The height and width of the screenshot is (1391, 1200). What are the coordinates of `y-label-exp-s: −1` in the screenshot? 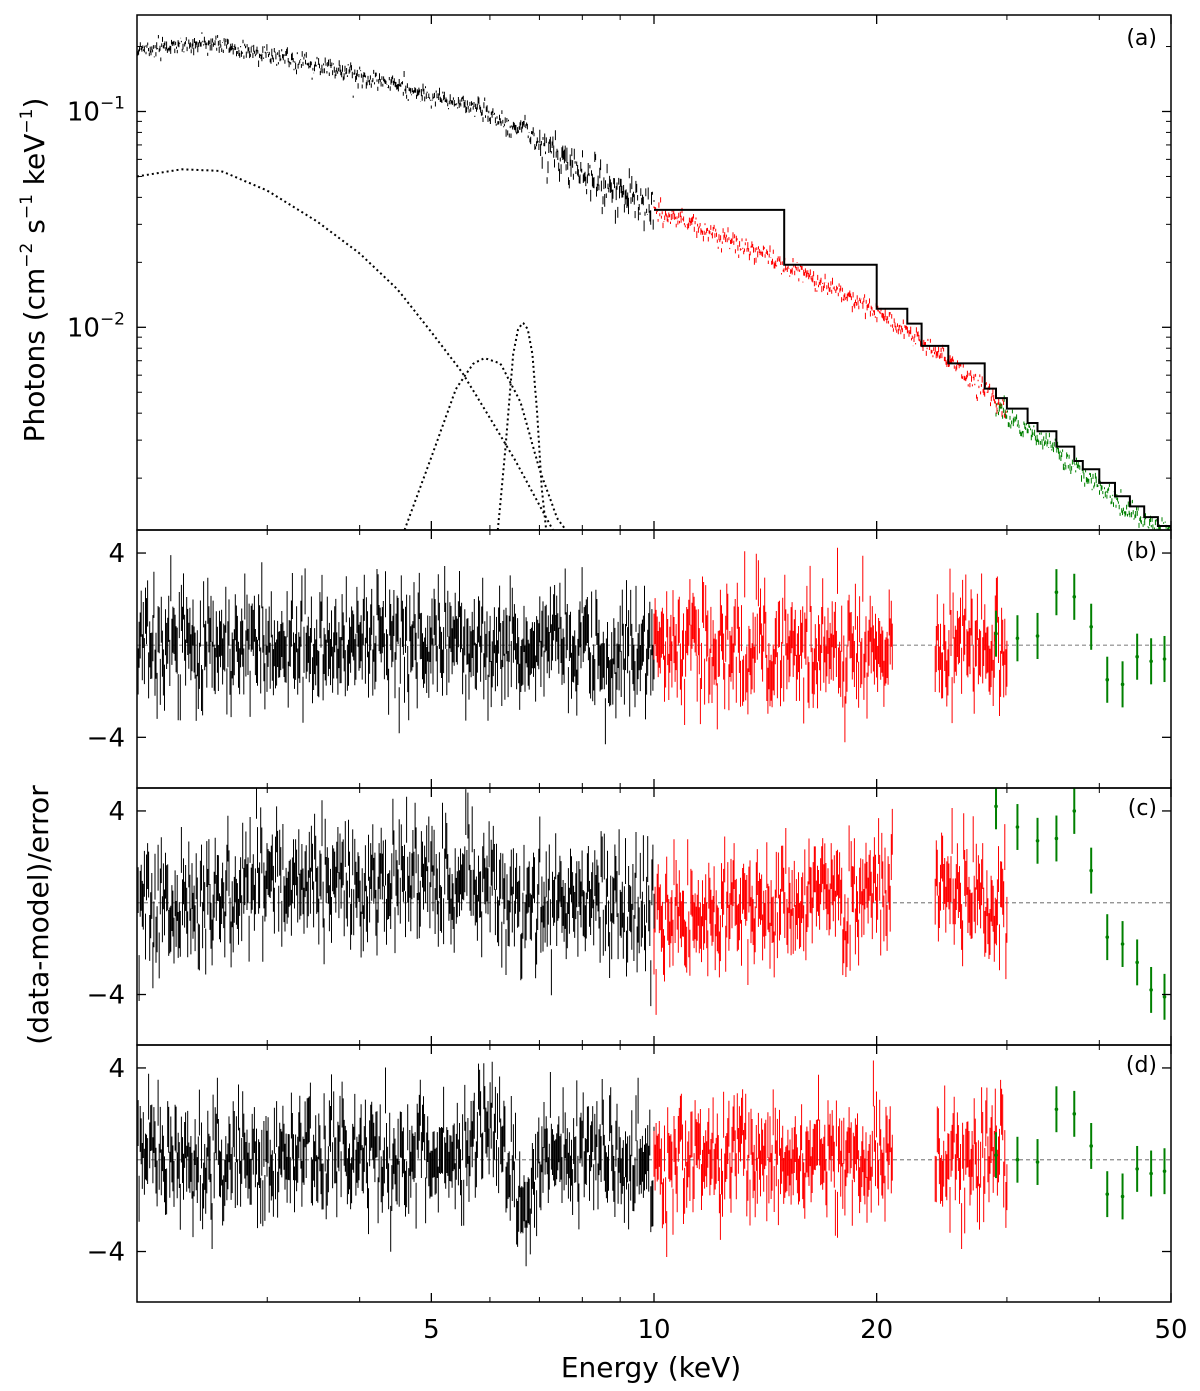 It's located at (27, 206).